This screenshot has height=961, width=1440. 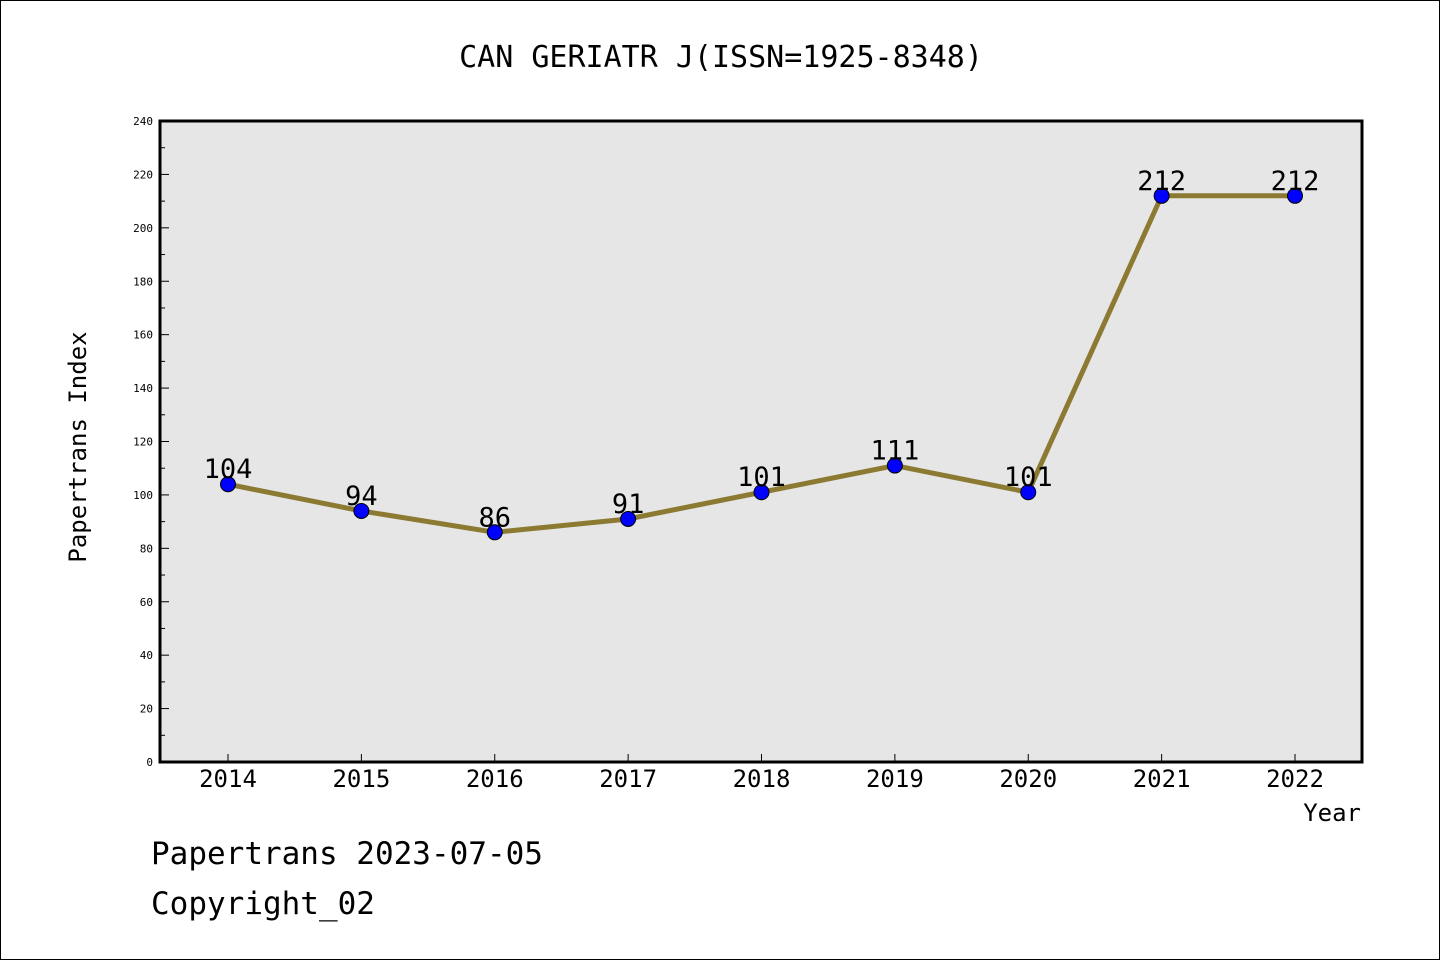 I want to click on y-axis-label: Papertrans Index, so click(x=78, y=446).